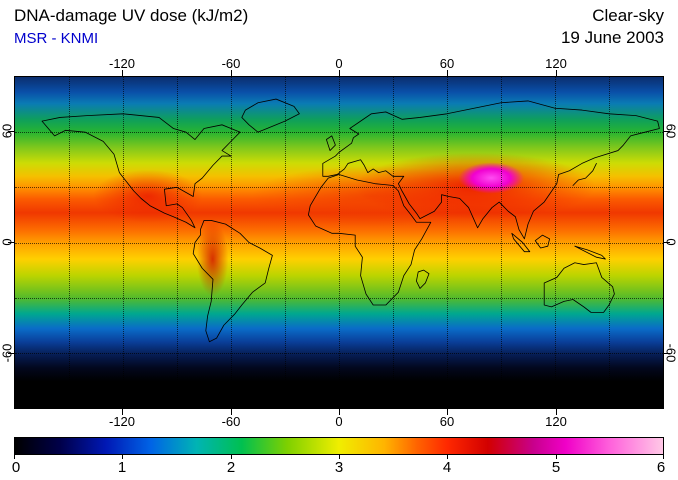 This screenshot has width=678, height=480. Describe the element at coordinates (369, 240) in the screenshot. I see `coastline-africa` at that location.